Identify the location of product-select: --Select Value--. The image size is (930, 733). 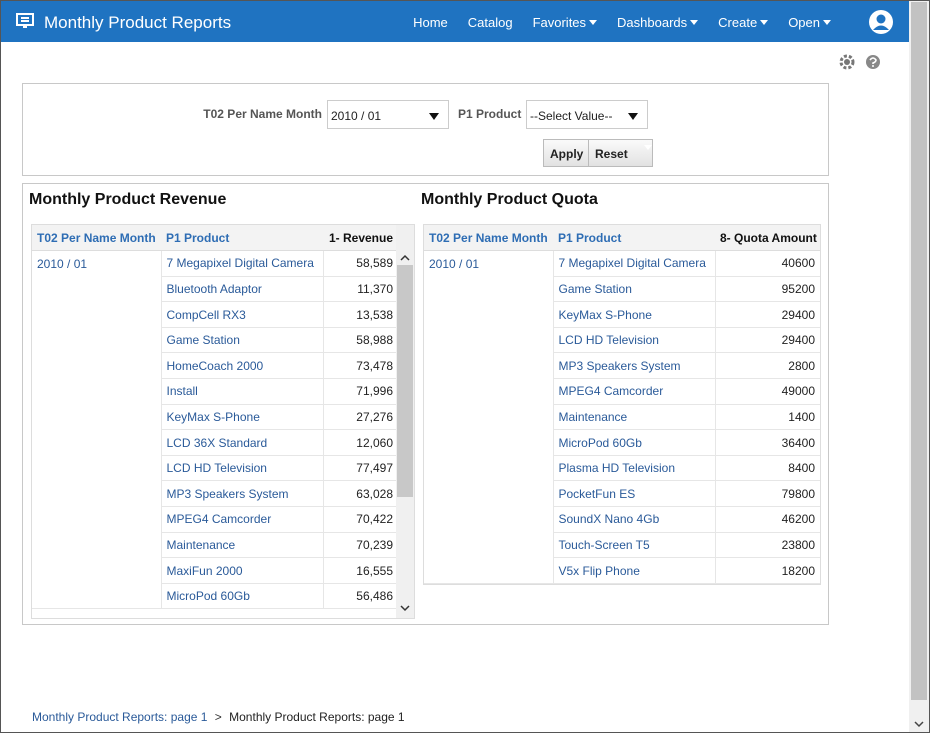
(587, 114).